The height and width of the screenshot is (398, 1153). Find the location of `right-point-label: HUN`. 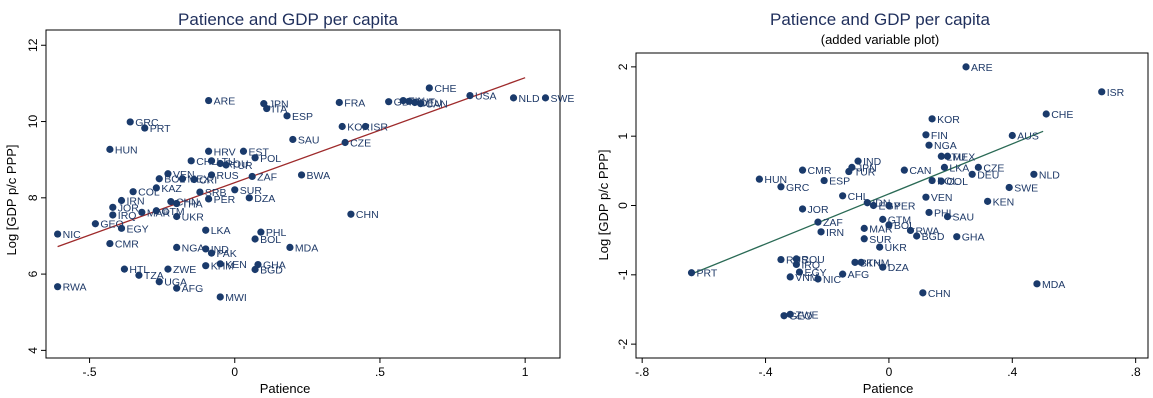

right-point-label: HUN is located at coordinates (775, 180).